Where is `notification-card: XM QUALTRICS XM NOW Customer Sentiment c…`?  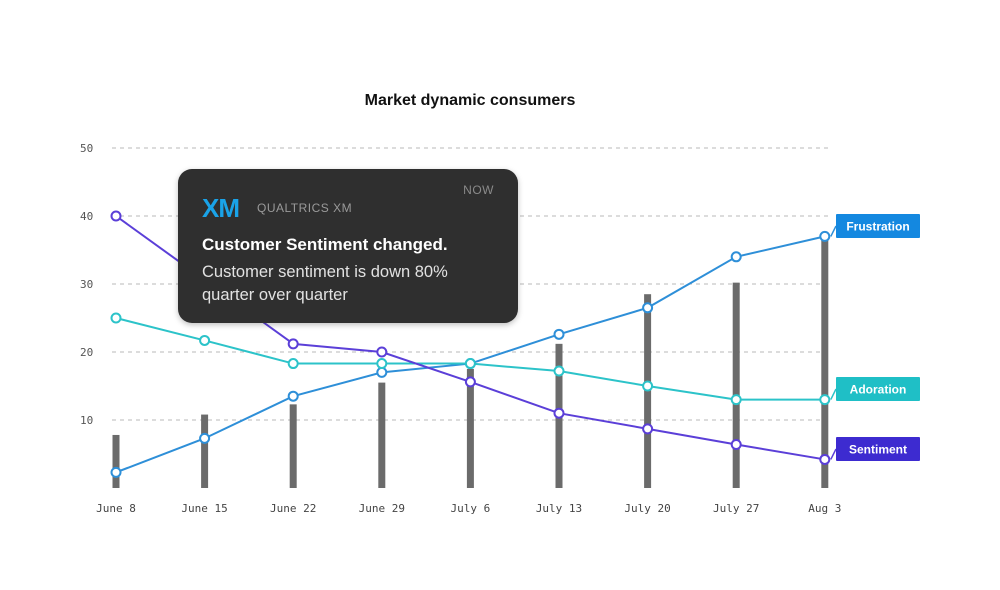
notification-card: XM QUALTRICS XM NOW Customer Sentiment c… is located at coordinates (348, 246).